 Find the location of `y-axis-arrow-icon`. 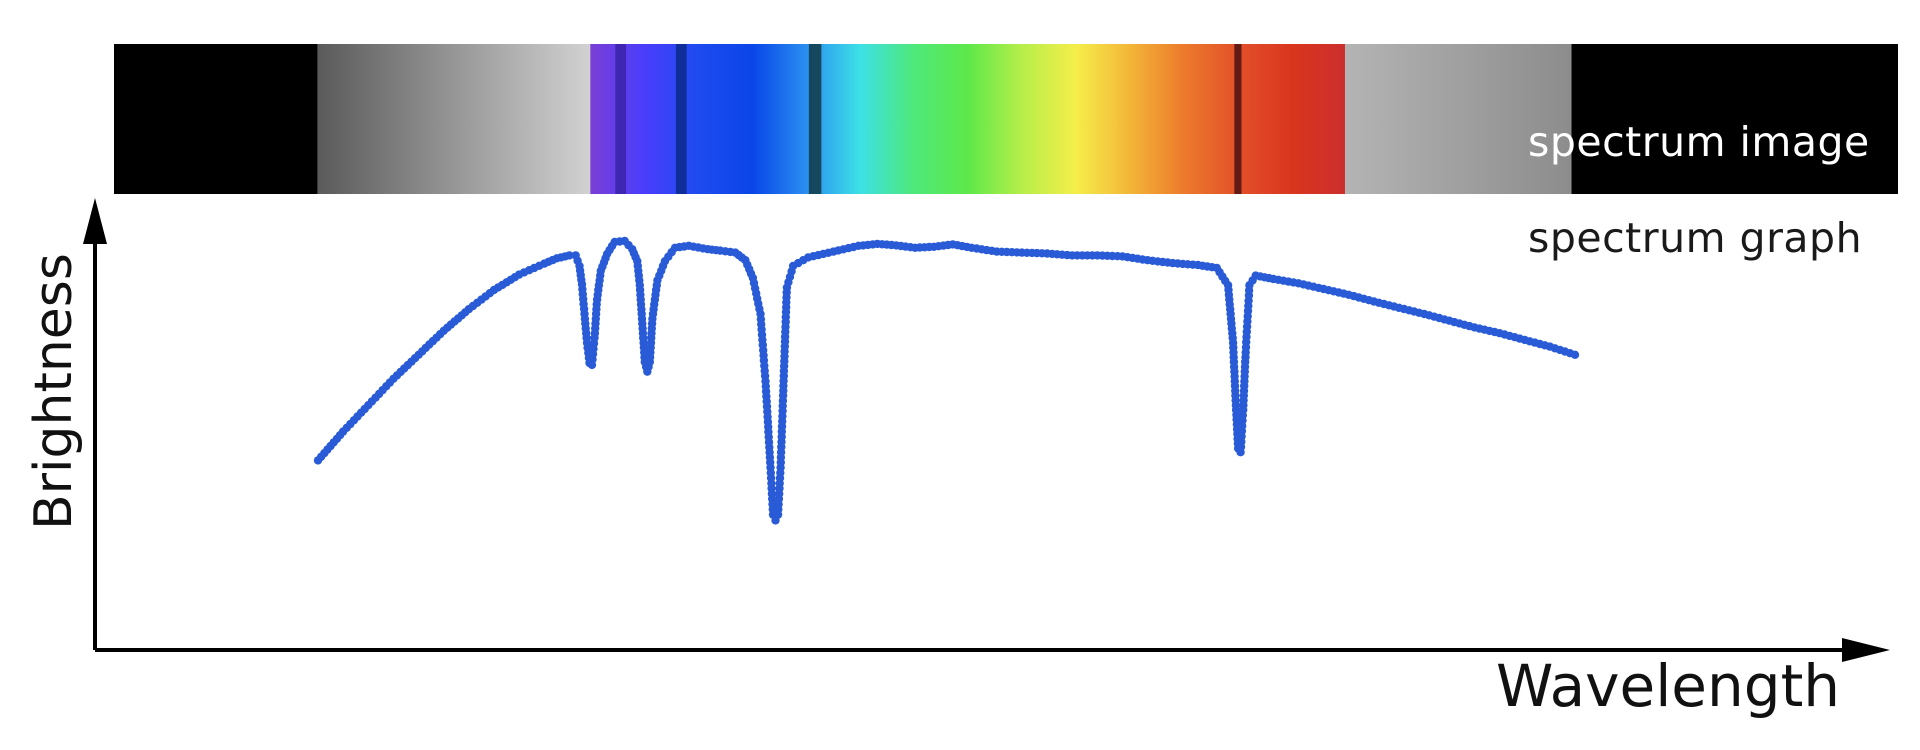

y-axis-arrow-icon is located at coordinates (95, 221).